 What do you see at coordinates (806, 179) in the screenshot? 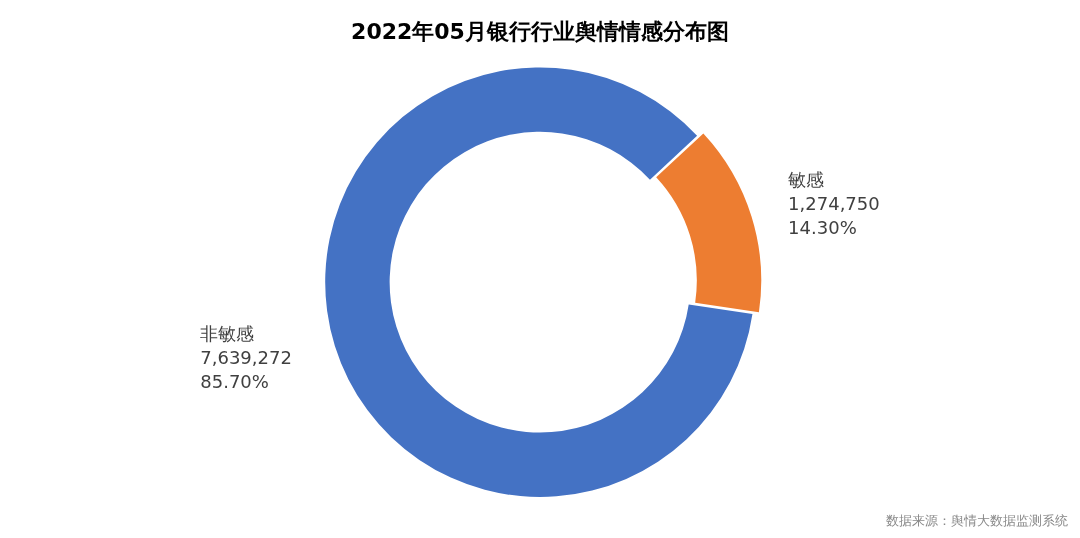
I see `slice-label: 敏感` at bounding box center [806, 179].